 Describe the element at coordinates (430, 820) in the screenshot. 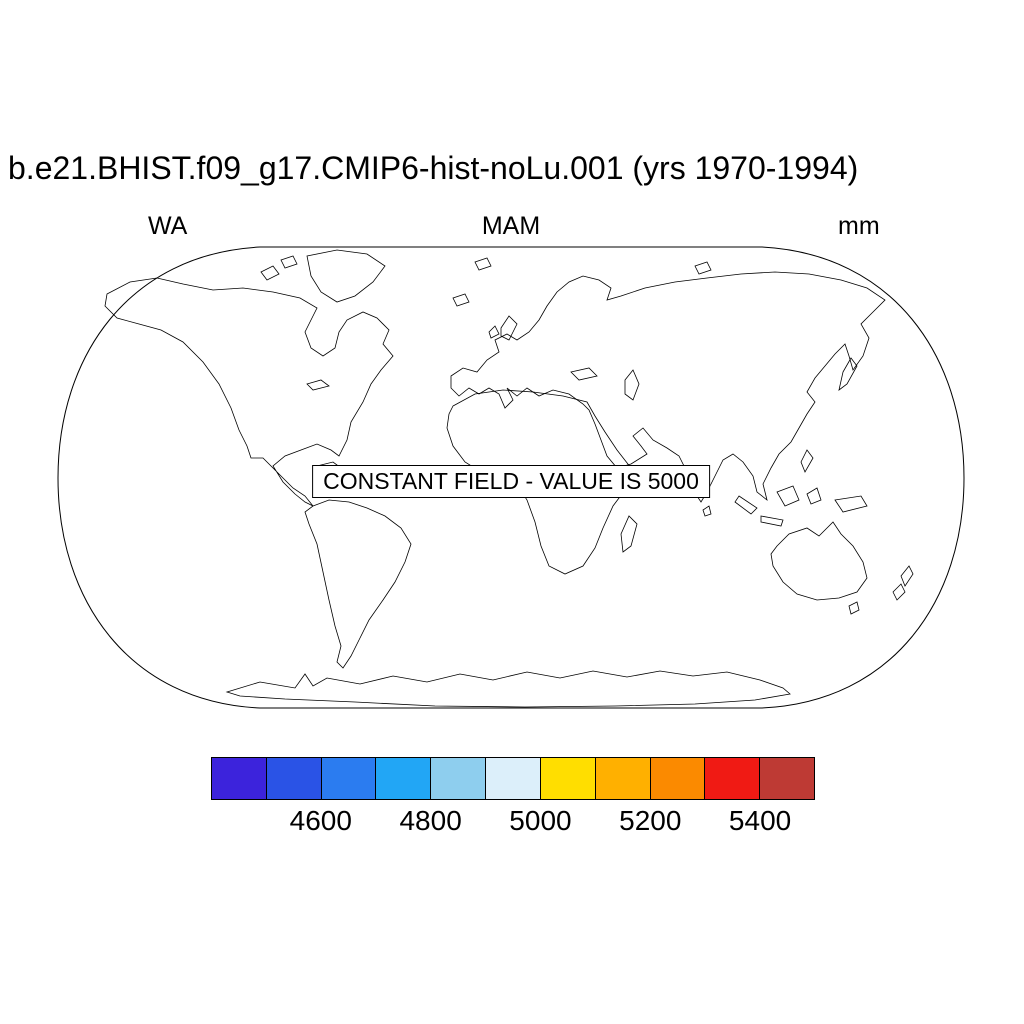

I see `colorbar-tick-label: 4800` at that location.